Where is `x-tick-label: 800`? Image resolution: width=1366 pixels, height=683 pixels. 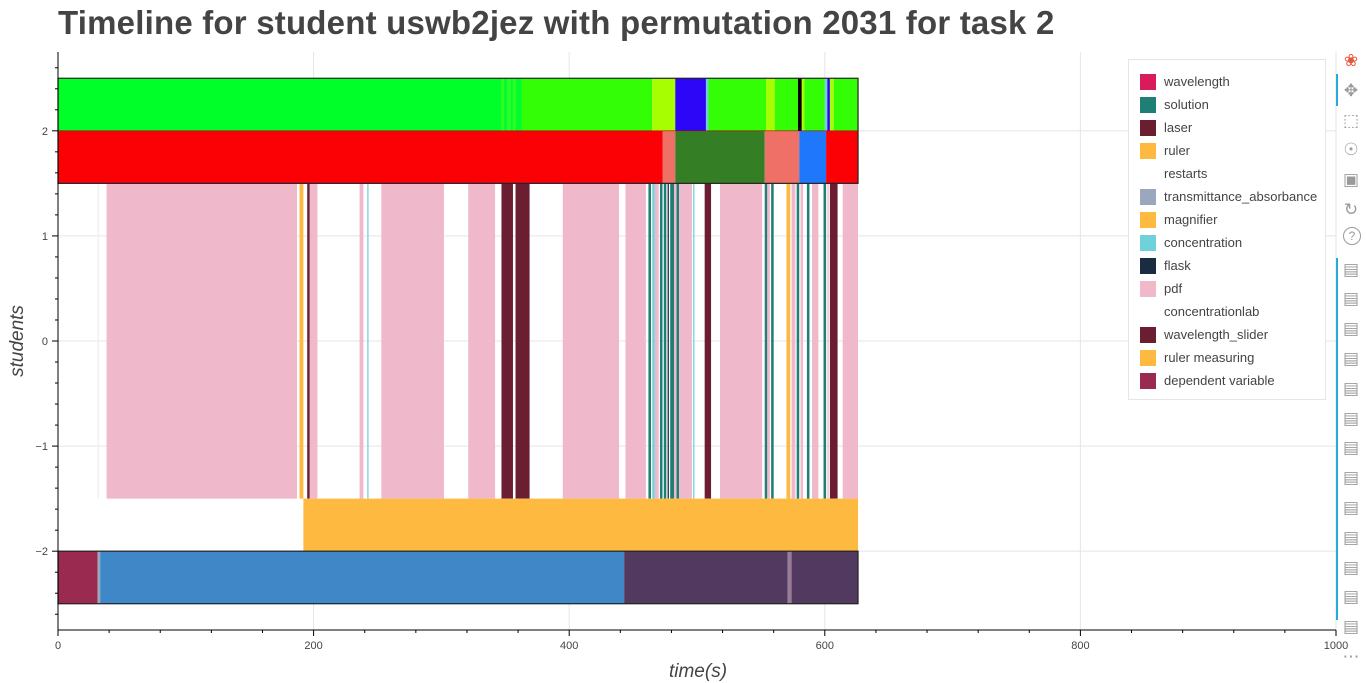
x-tick-label: 800 is located at coordinates (1080, 646).